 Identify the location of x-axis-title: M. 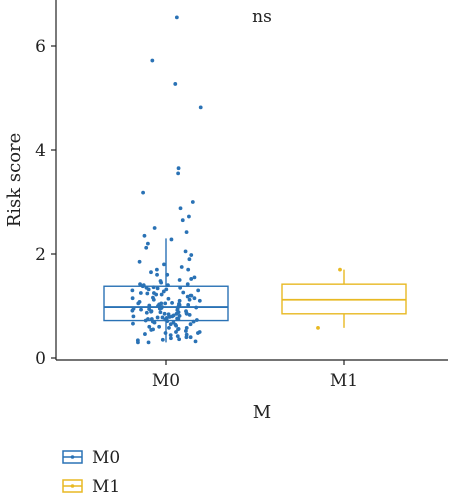
(262, 412).